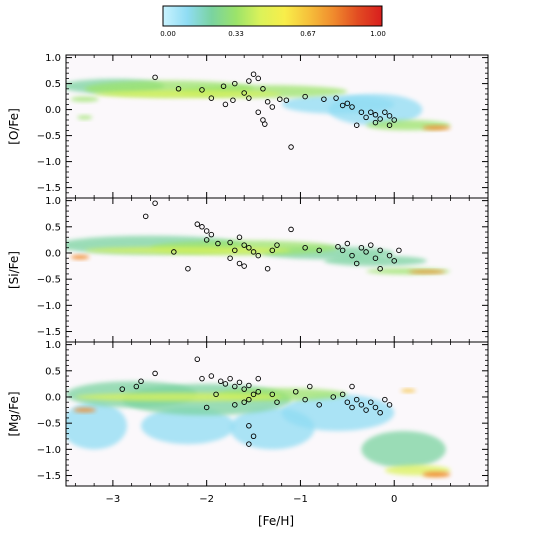 The width and height of the screenshot is (545, 545). Describe the element at coordinates (273, 21) in the screenshot. I see `colorbar: 0.00 0.33 0.67 1.00` at that location.